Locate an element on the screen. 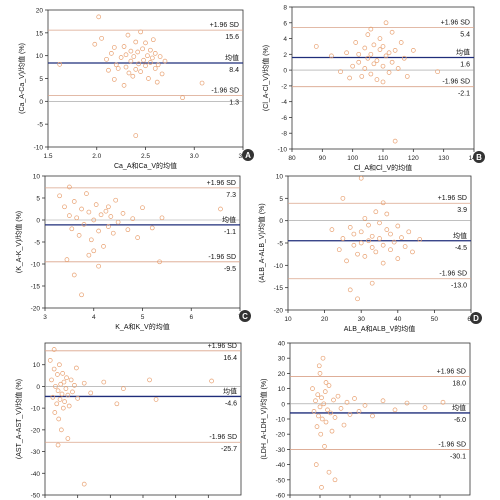 Image resolution: width=500 pixels, height=500 pixels. x-tick-label: 30 is located at coordinates (362, 319).